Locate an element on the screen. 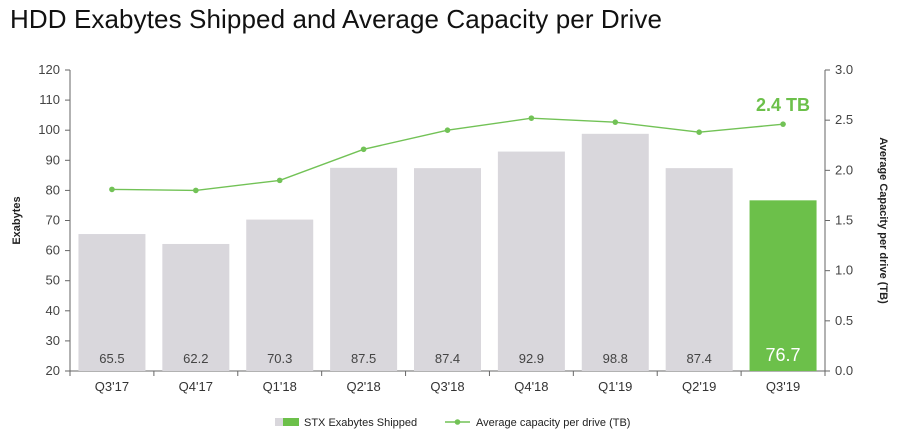  bar-data-label: 70.3 is located at coordinates (279, 358).